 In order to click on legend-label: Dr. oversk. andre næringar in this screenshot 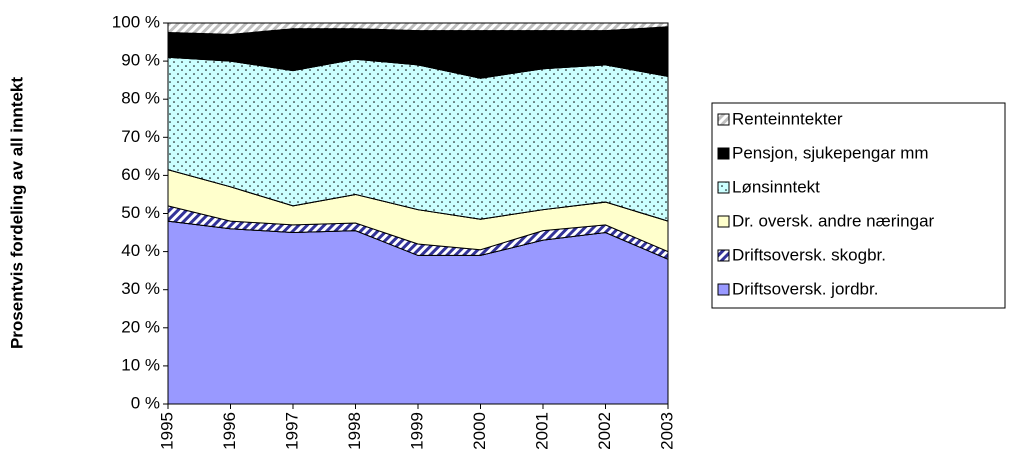, I will do `click(833, 220)`.